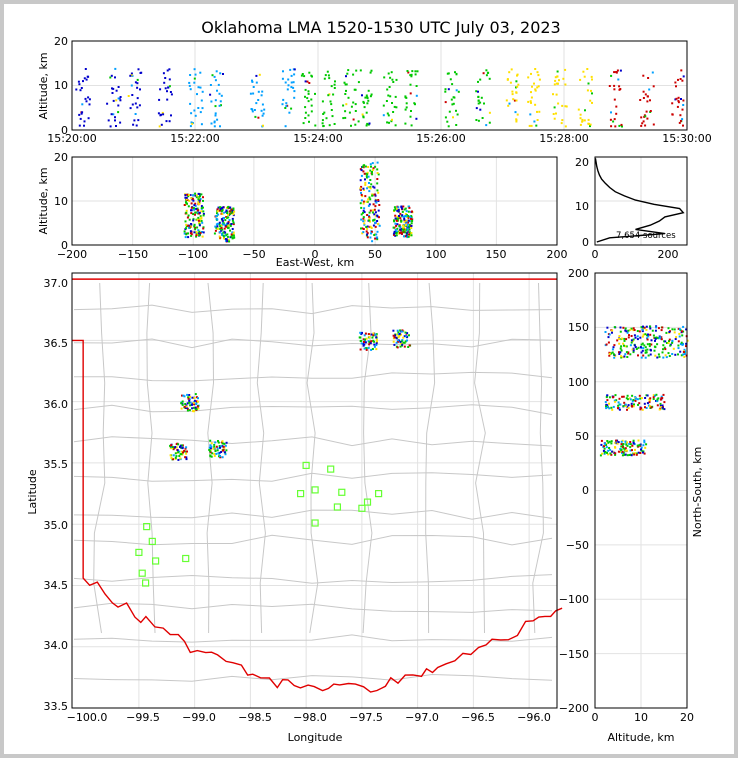  Describe the element at coordinates (147, 526) in the screenshot. I see `lma-station-marker` at that location.